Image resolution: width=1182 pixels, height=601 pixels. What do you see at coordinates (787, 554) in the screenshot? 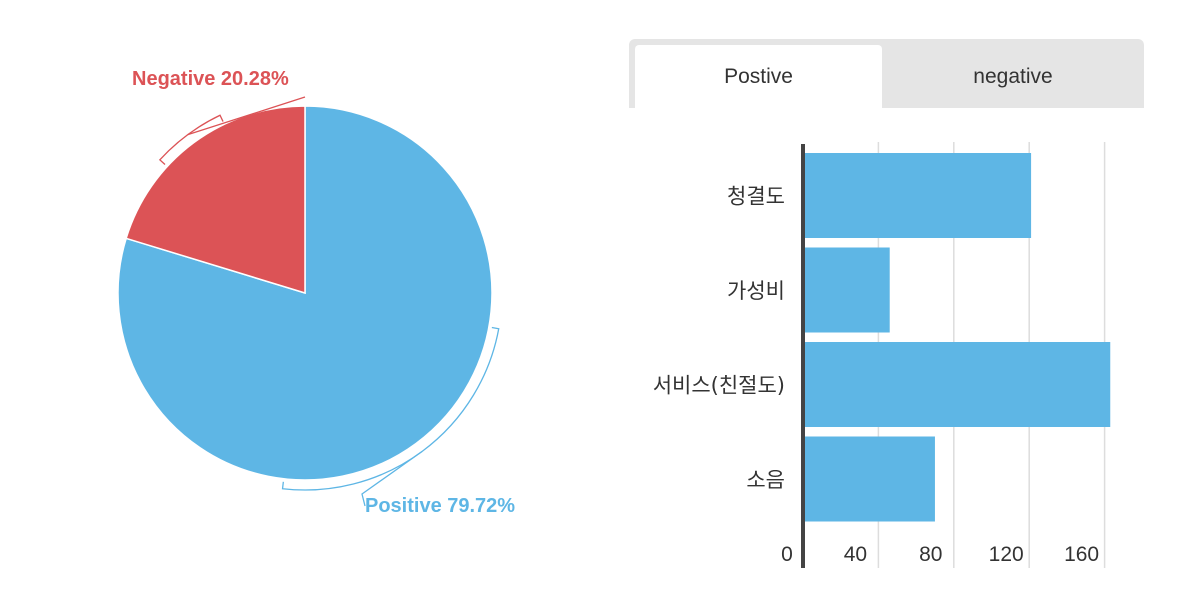
I see `x-tick-label: 0` at bounding box center [787, 554].